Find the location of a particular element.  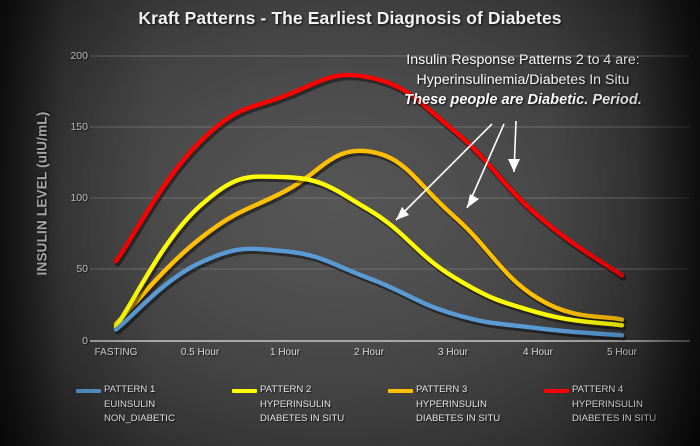

legend-sub1-pattern-2: HYPERINSULIN is located at coordinates (295, 404).